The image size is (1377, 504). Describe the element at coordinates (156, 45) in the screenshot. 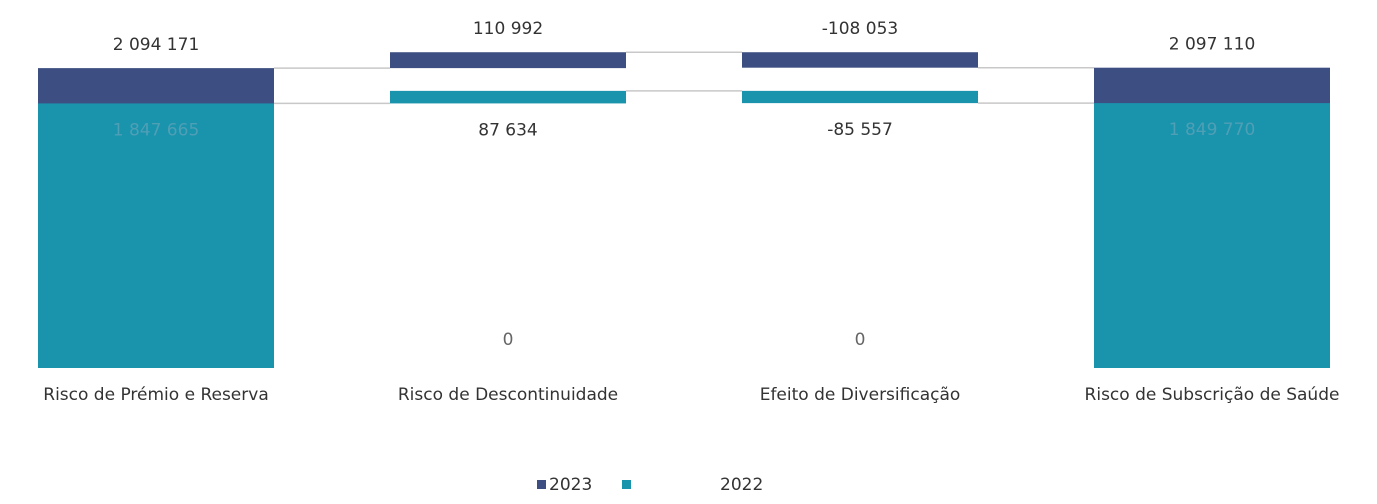

I see `value-label: 2 094 171` at that location.